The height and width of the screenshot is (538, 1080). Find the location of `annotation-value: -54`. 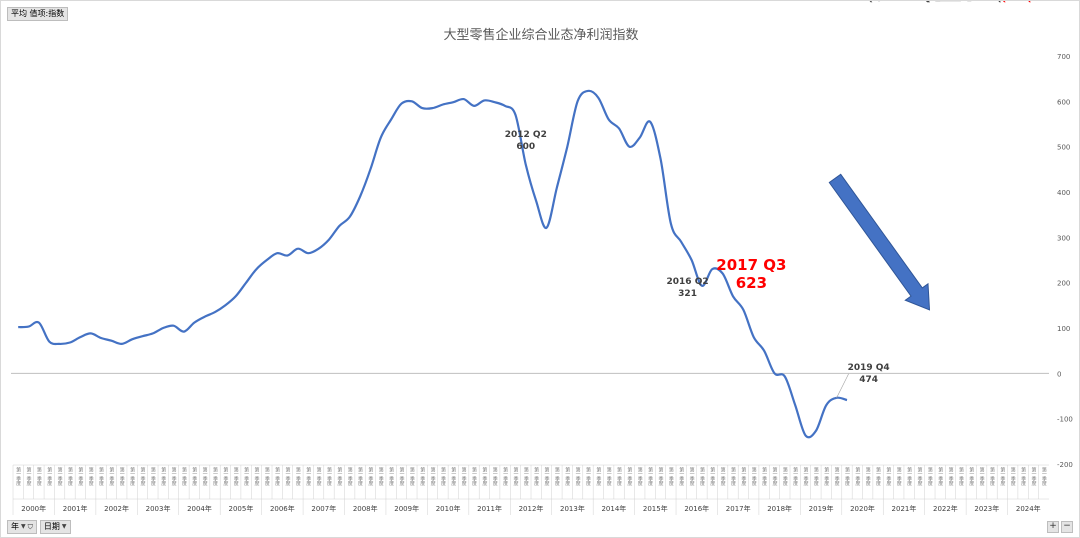

annotation-value: -54 is located at coordinates (993, 2).